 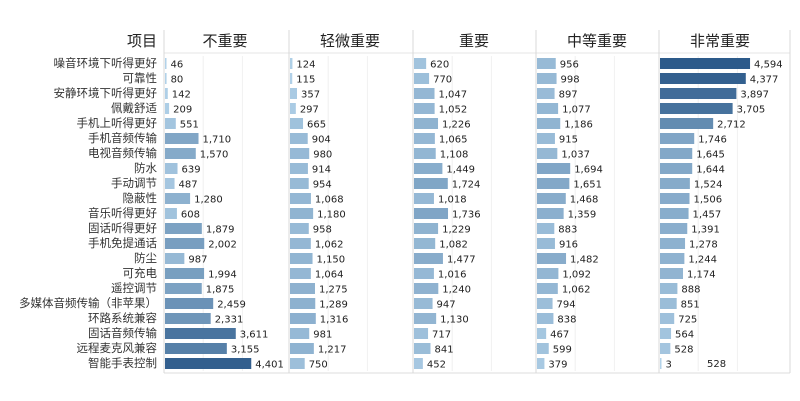 What do you see at coordinates (334, 320) in the screenshot?
I see `data-label: 1,316` at bounding box center [334, 320].